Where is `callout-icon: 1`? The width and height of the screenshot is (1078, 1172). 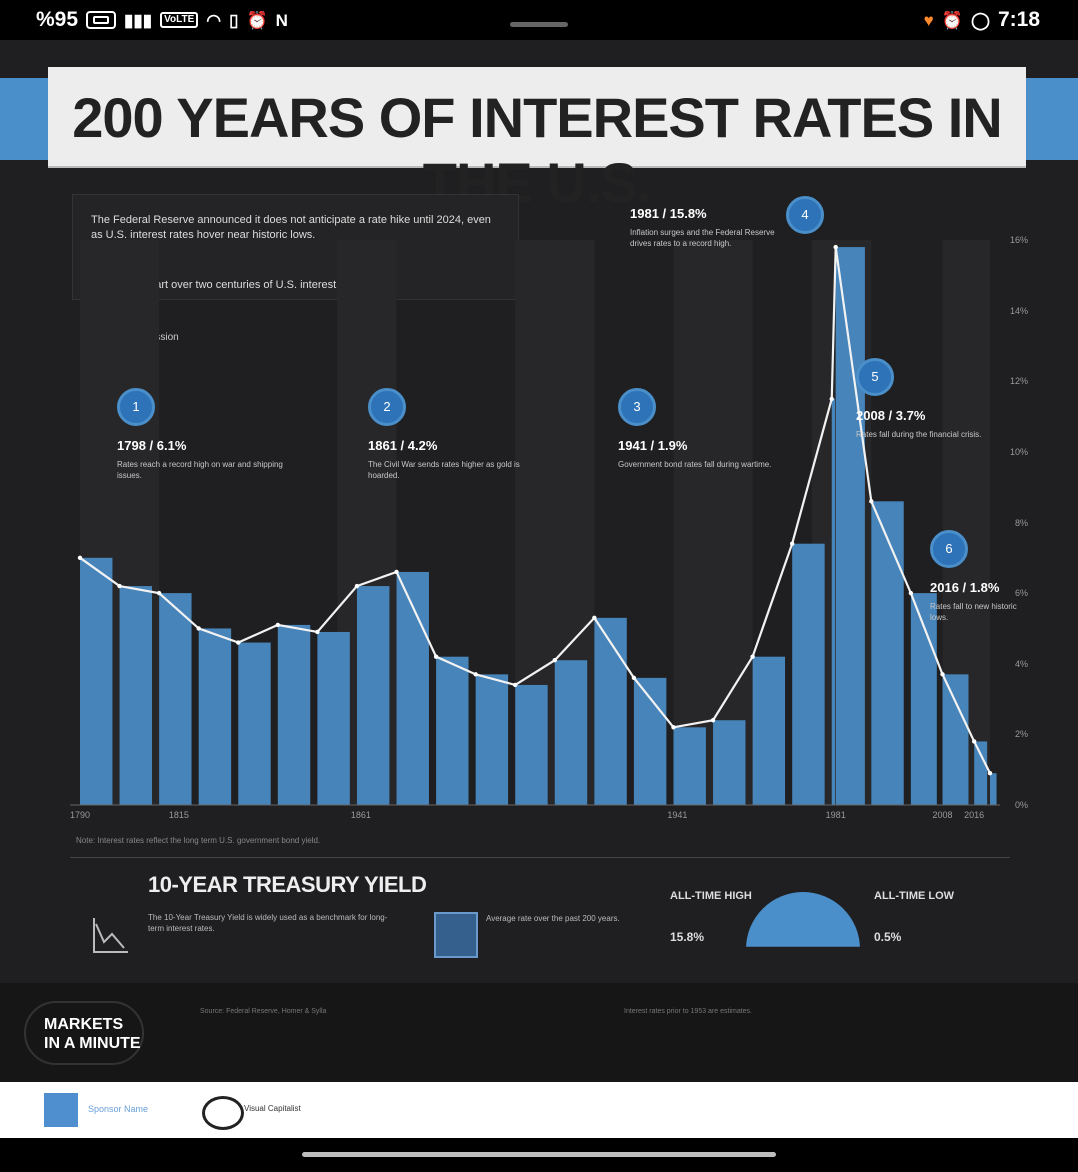
callout-icon: 1 is located at coordinates (136, 407).